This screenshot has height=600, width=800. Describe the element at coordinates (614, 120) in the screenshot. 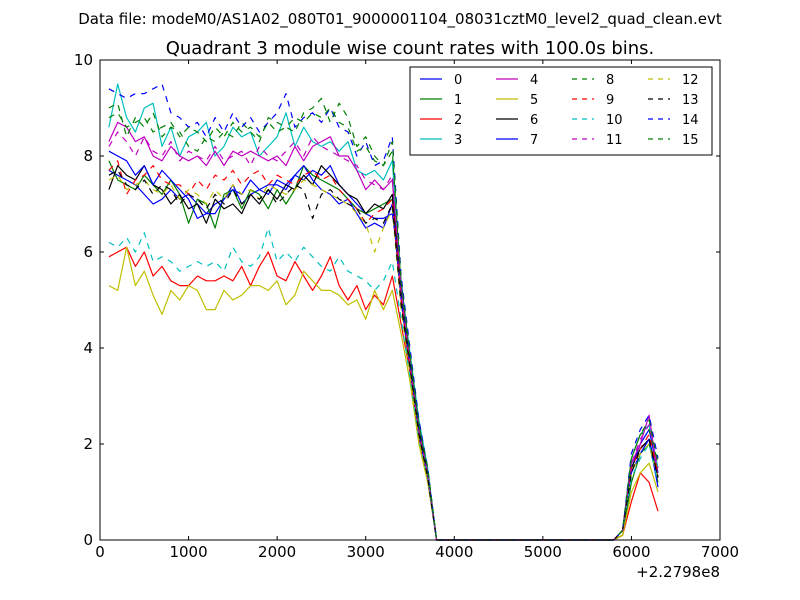

I see `legend-label: 10` at that location.